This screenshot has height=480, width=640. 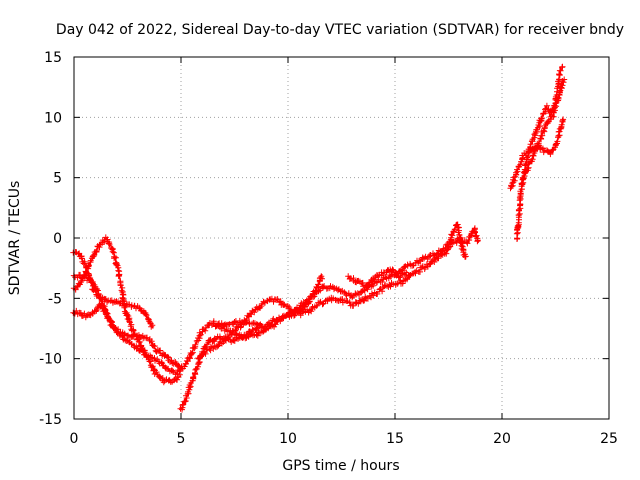 I want to click on series-line, so click(x=251, y=341).